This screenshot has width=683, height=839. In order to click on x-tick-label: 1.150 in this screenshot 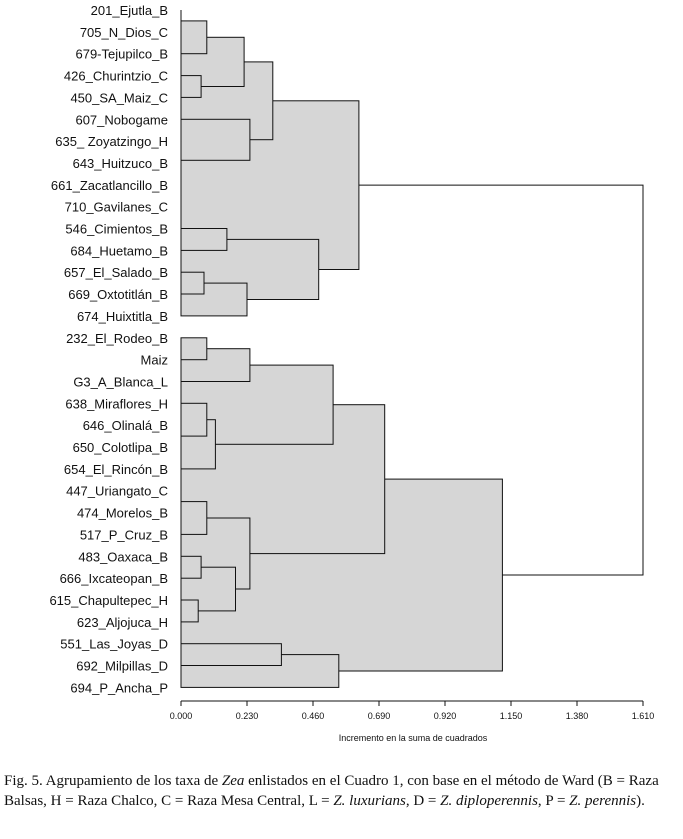, I will do `click(511, 716)`.